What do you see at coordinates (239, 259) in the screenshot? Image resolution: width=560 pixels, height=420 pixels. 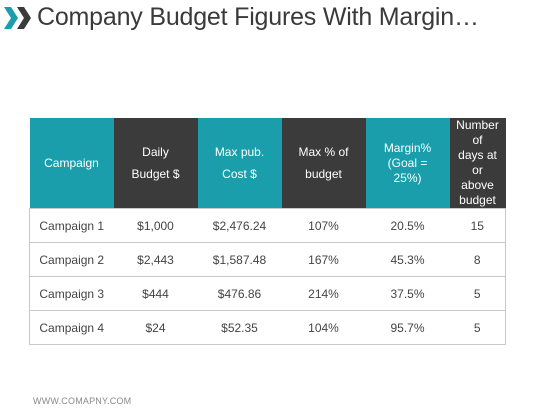 I see `cell-max-pub-cost: $1,587.48` at bounding box center [239, 259].